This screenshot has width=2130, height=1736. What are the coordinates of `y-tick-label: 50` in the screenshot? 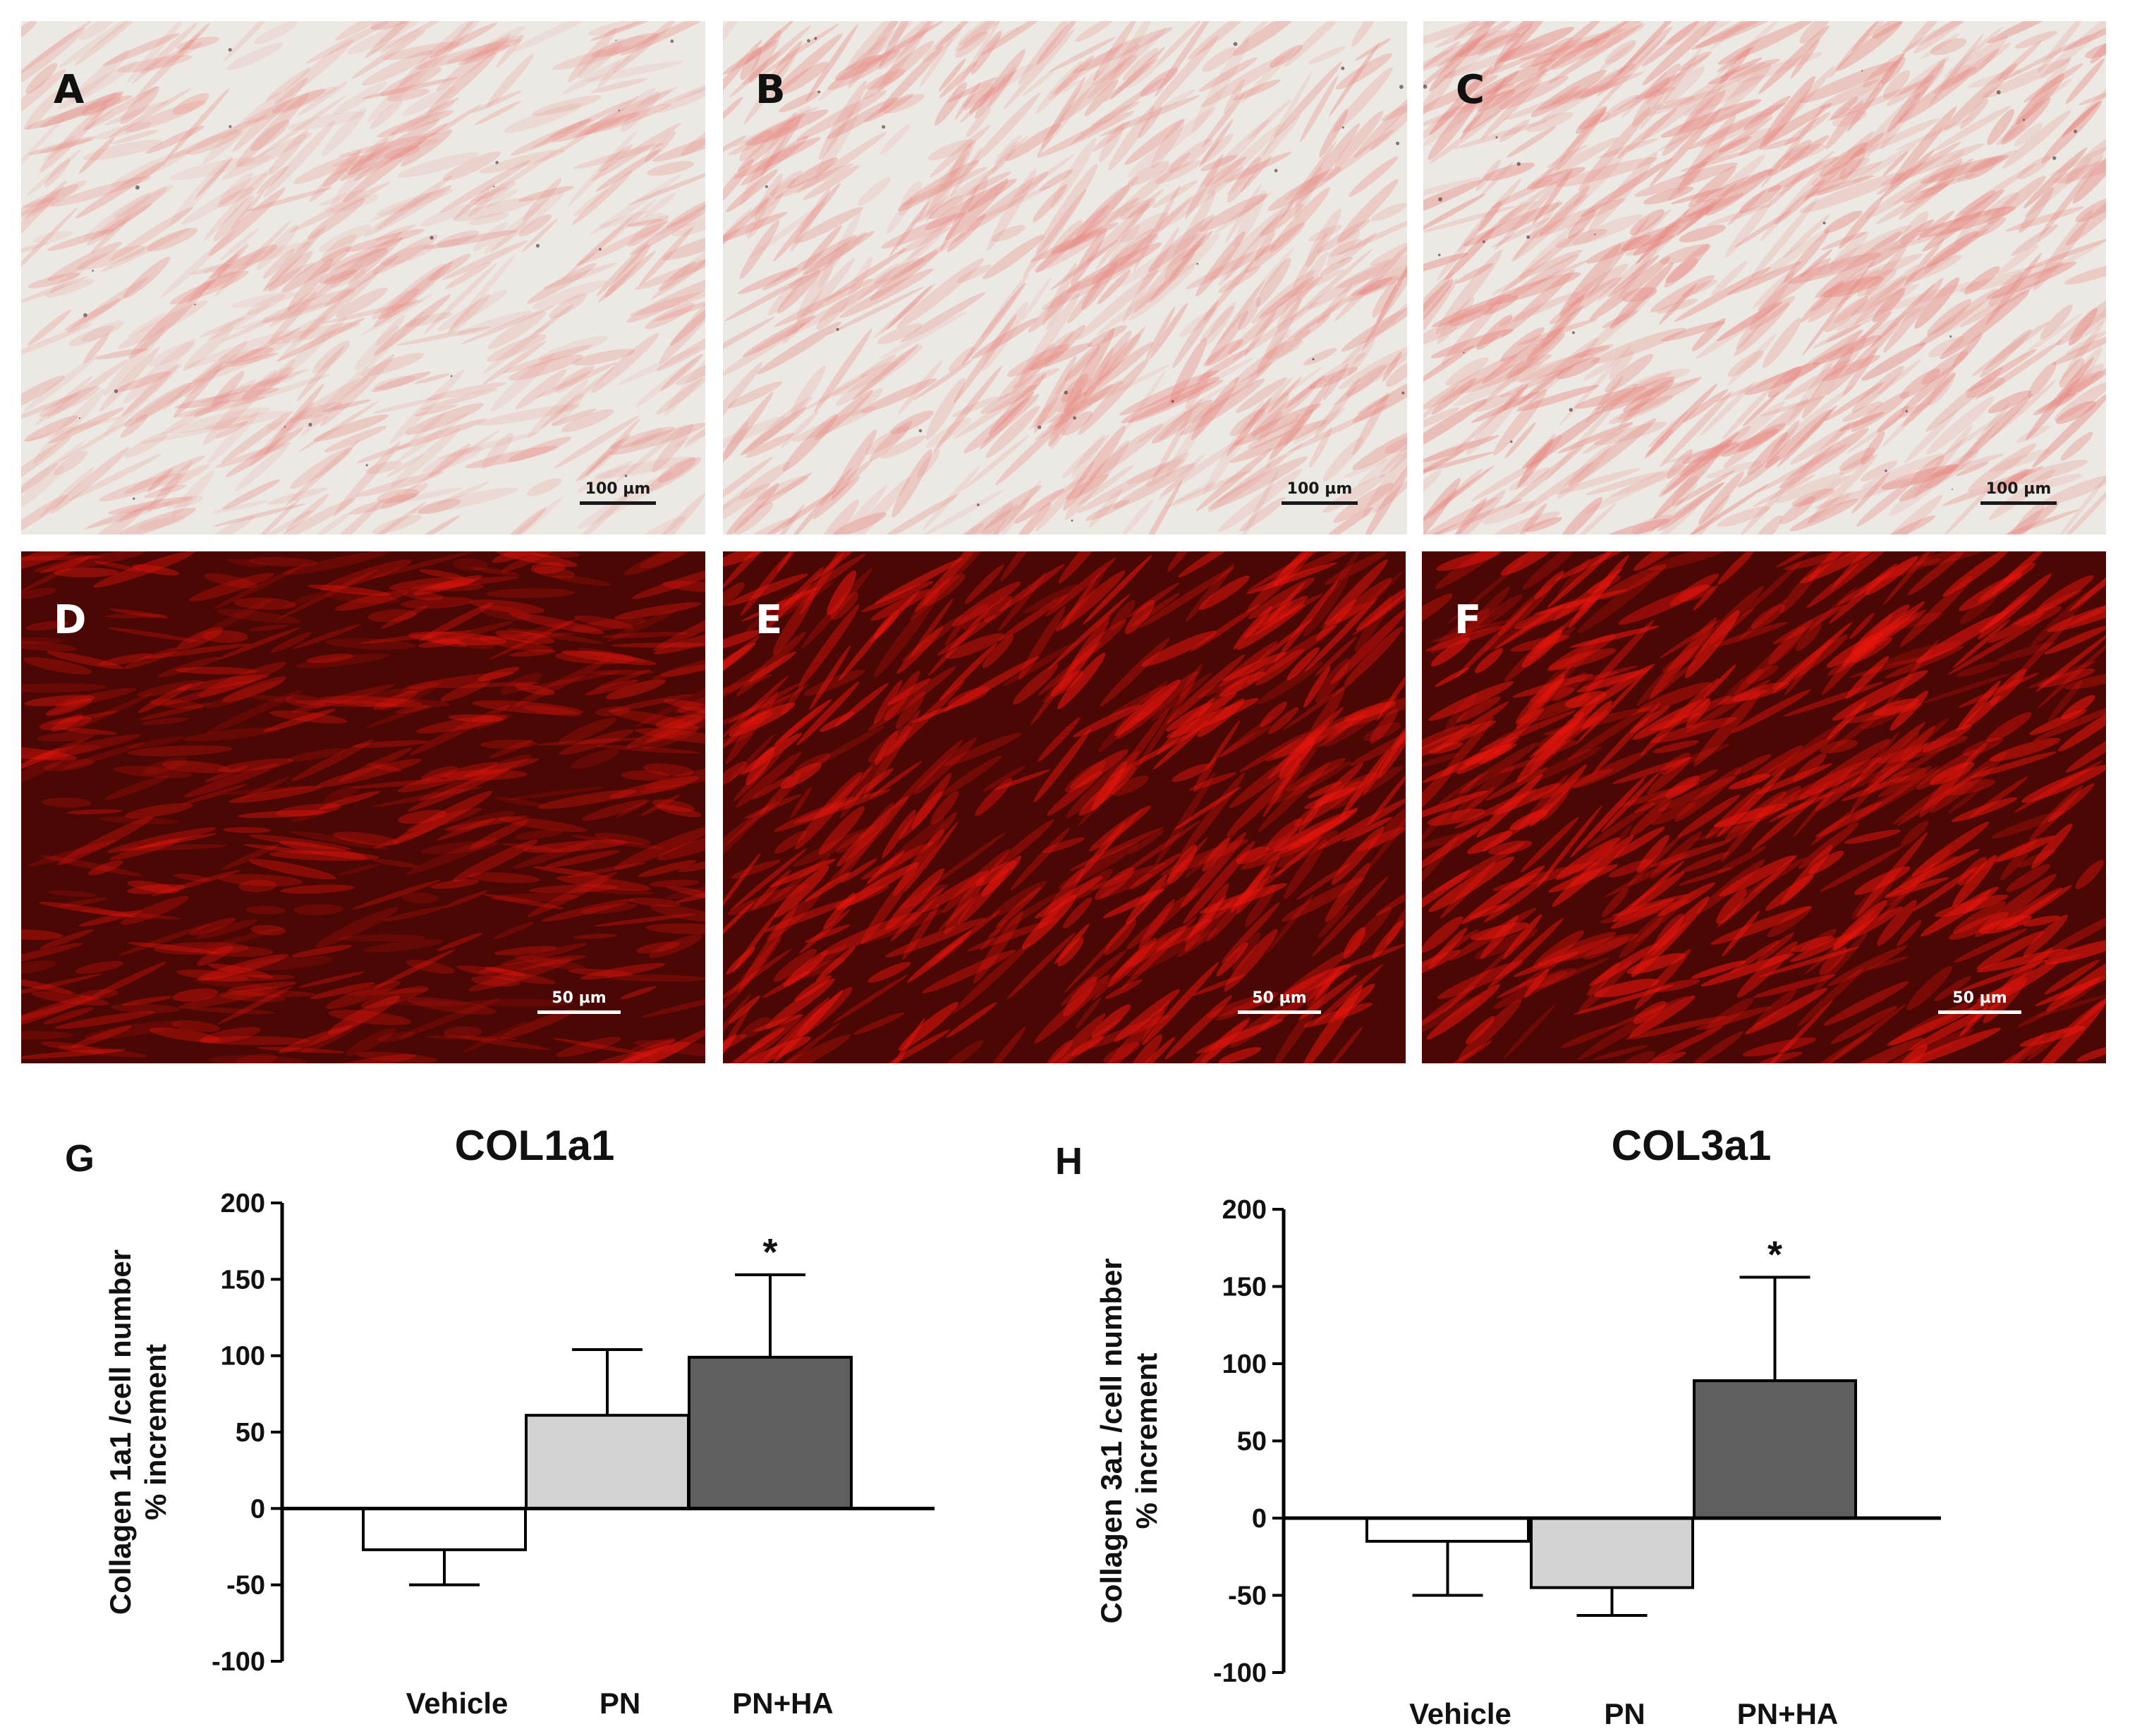 It's located at (251, 1433).